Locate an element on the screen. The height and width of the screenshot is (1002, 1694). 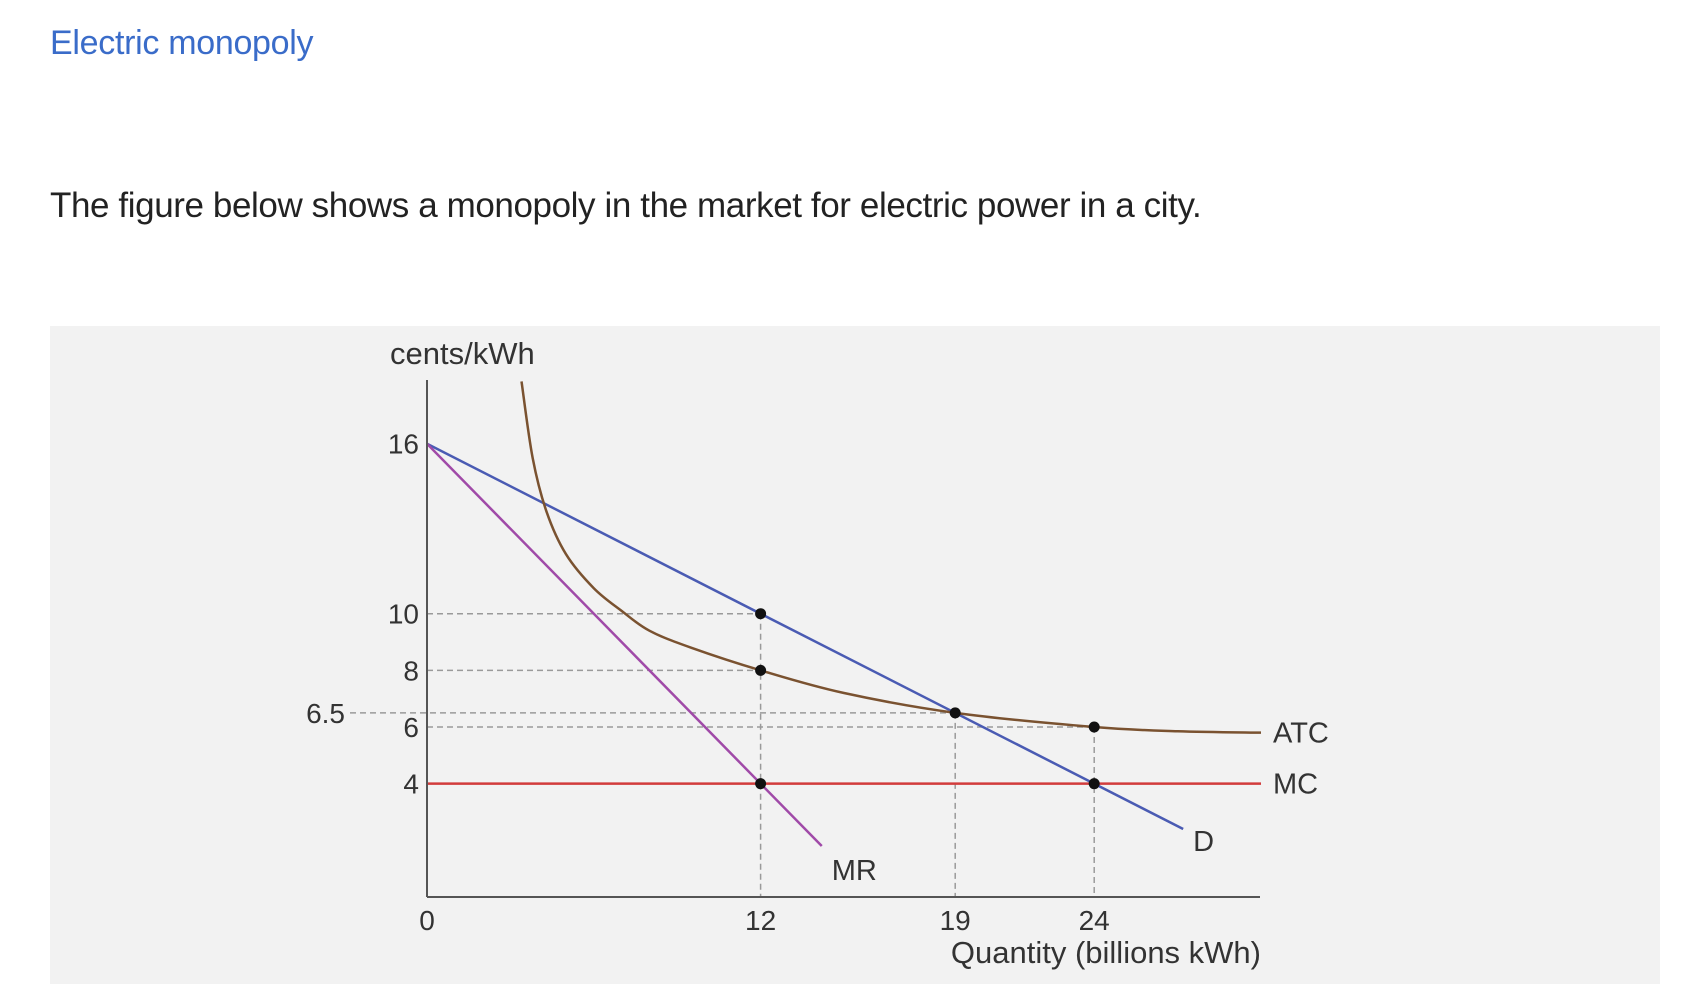
y-tick-label: 4 is located at coordinates (411, 784).